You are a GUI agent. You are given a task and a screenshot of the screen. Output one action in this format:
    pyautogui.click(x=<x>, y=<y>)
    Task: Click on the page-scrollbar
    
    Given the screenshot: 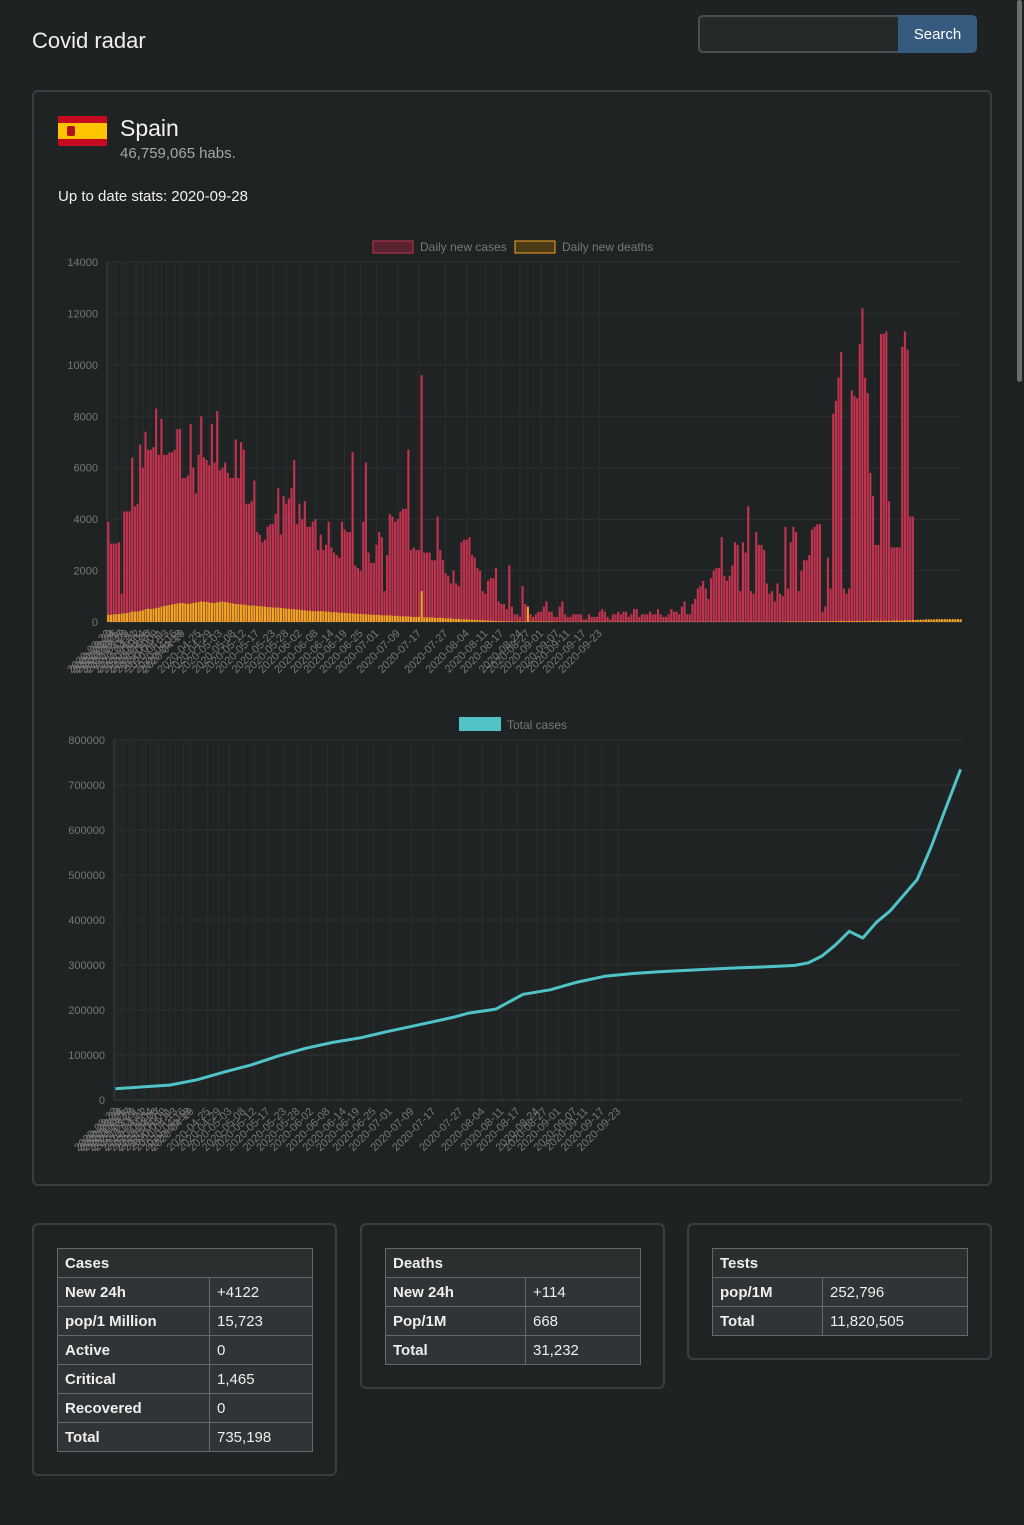 What is the action you would take?
    pyautogui.click(x=1019, y=191)
    